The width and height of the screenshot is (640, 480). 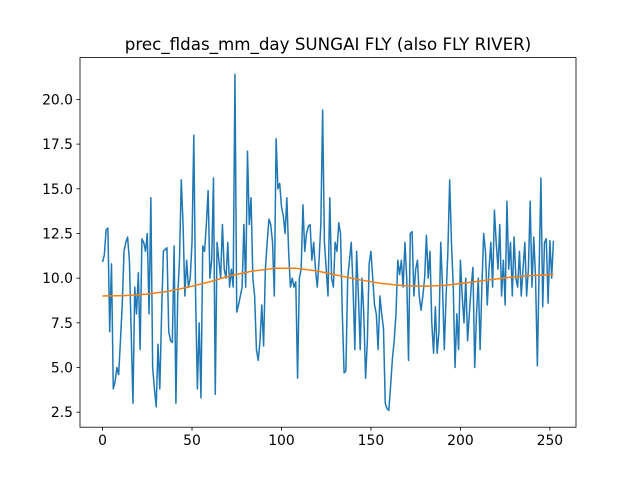 I want to click on y-tick-label: 20.0, so click(x=57, y=100).